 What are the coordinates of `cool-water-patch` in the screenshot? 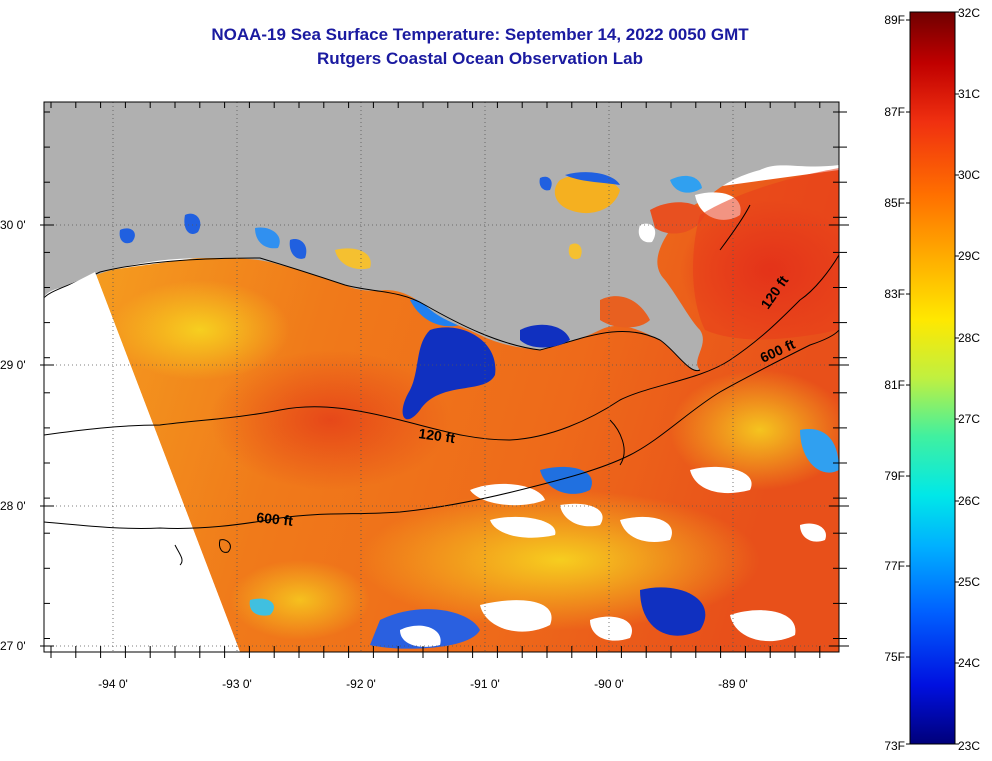 It's located at (261, 607).